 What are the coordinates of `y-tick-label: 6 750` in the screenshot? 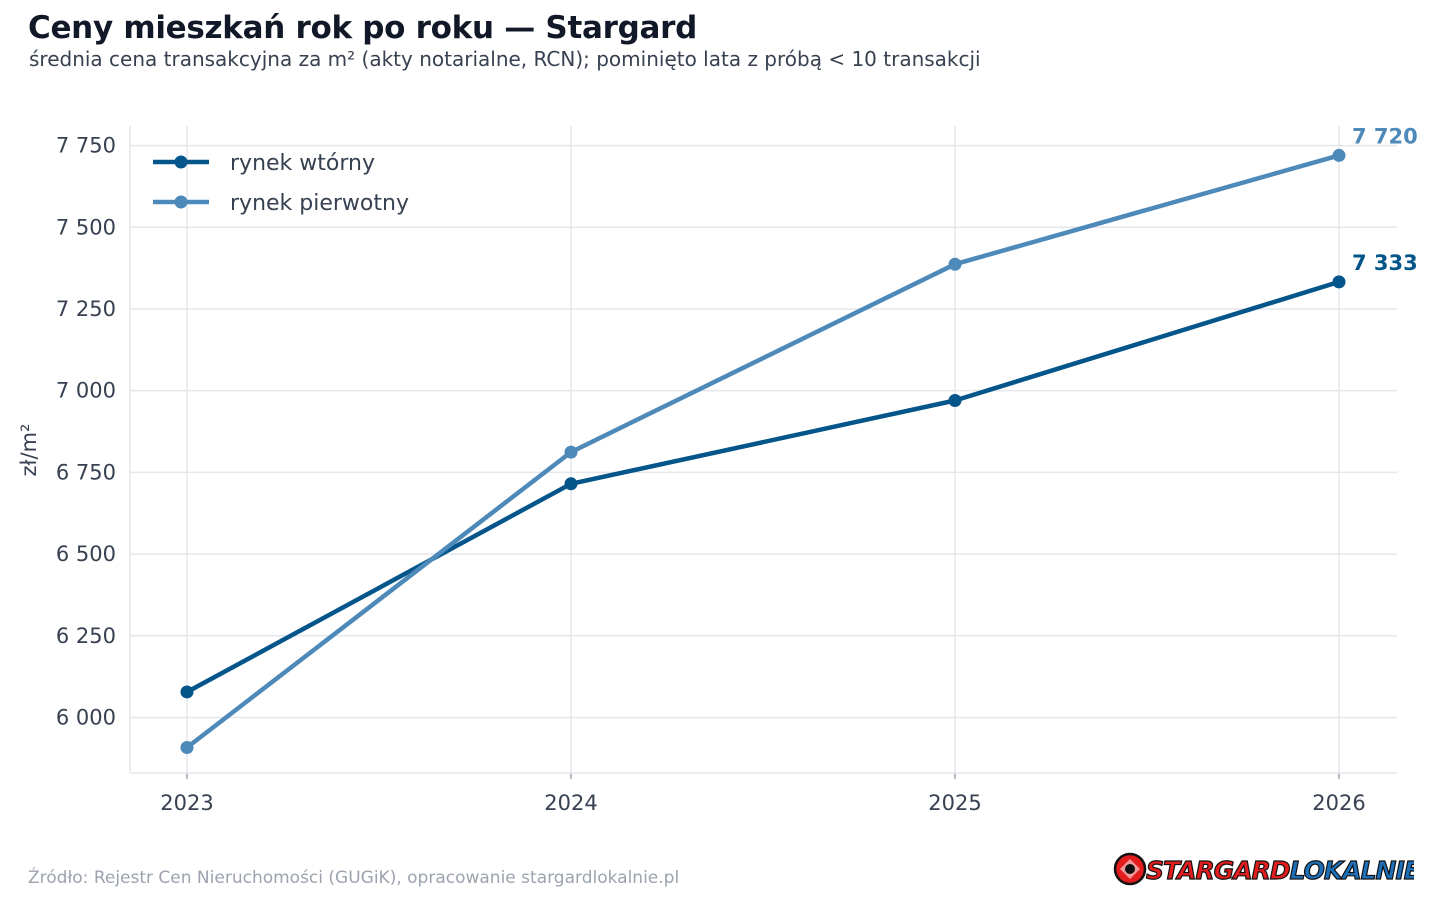 It's located at (86, 472).